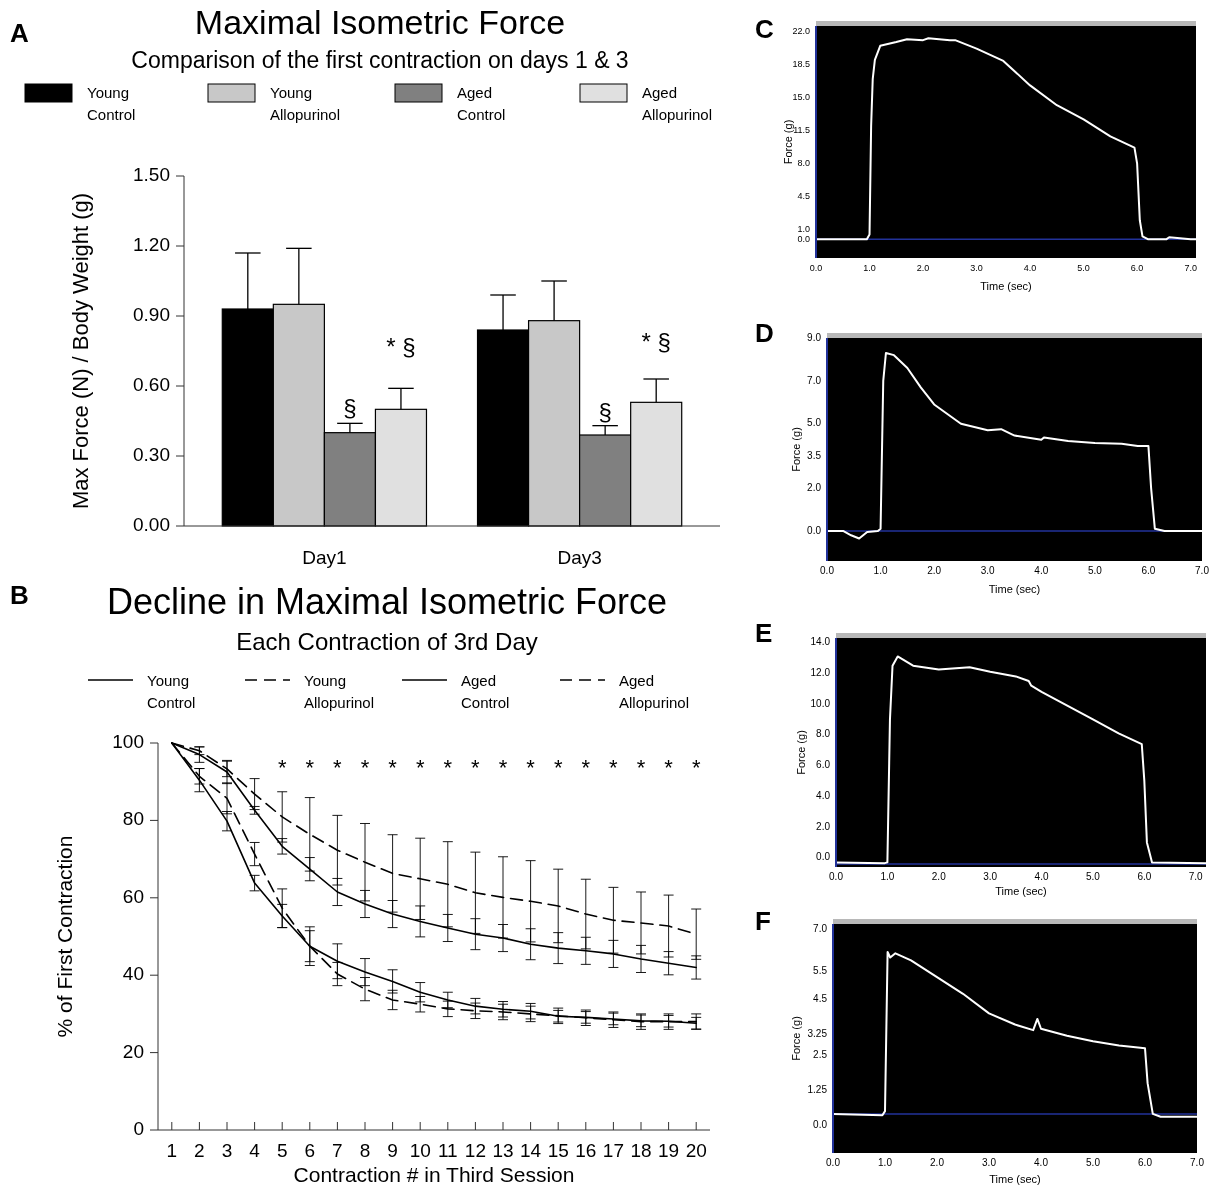 This screenshot has width=1215, height=1192. Describe the element at coordinates (669, 1150) in the screenshot. I see `x-tick-label: 19` at that location.